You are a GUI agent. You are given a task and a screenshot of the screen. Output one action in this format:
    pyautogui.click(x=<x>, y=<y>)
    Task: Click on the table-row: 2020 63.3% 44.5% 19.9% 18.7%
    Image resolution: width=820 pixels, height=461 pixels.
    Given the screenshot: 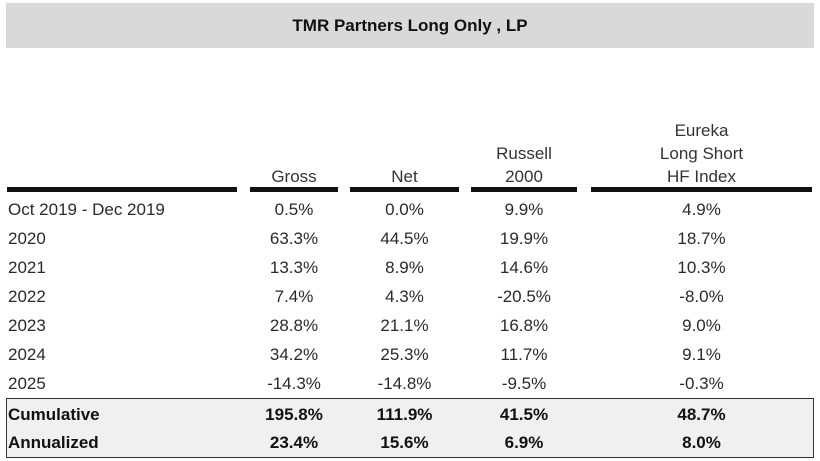 What is the action you would take?
    pyautogui.click(x=410, y=238)
    